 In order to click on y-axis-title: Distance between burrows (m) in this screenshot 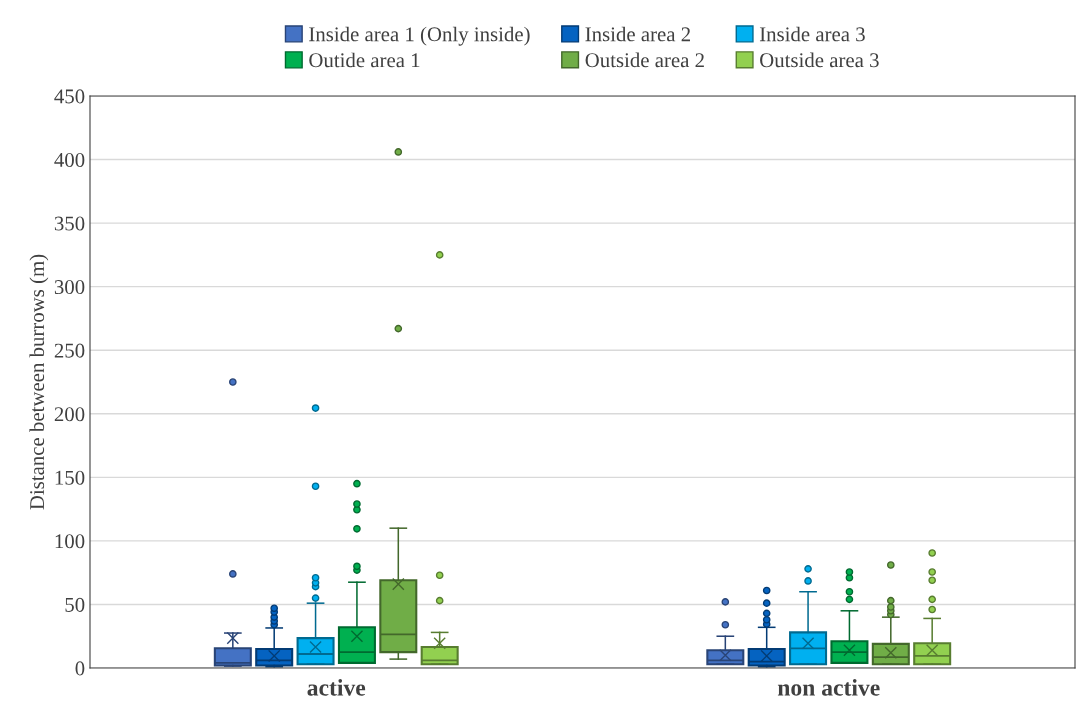, I will do `click(39, 382)`.